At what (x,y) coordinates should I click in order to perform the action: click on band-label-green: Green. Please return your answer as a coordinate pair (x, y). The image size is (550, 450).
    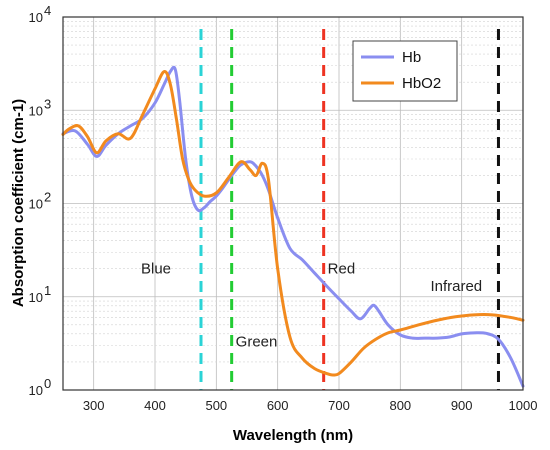
    Looking at the image, I should click on (257, 342).